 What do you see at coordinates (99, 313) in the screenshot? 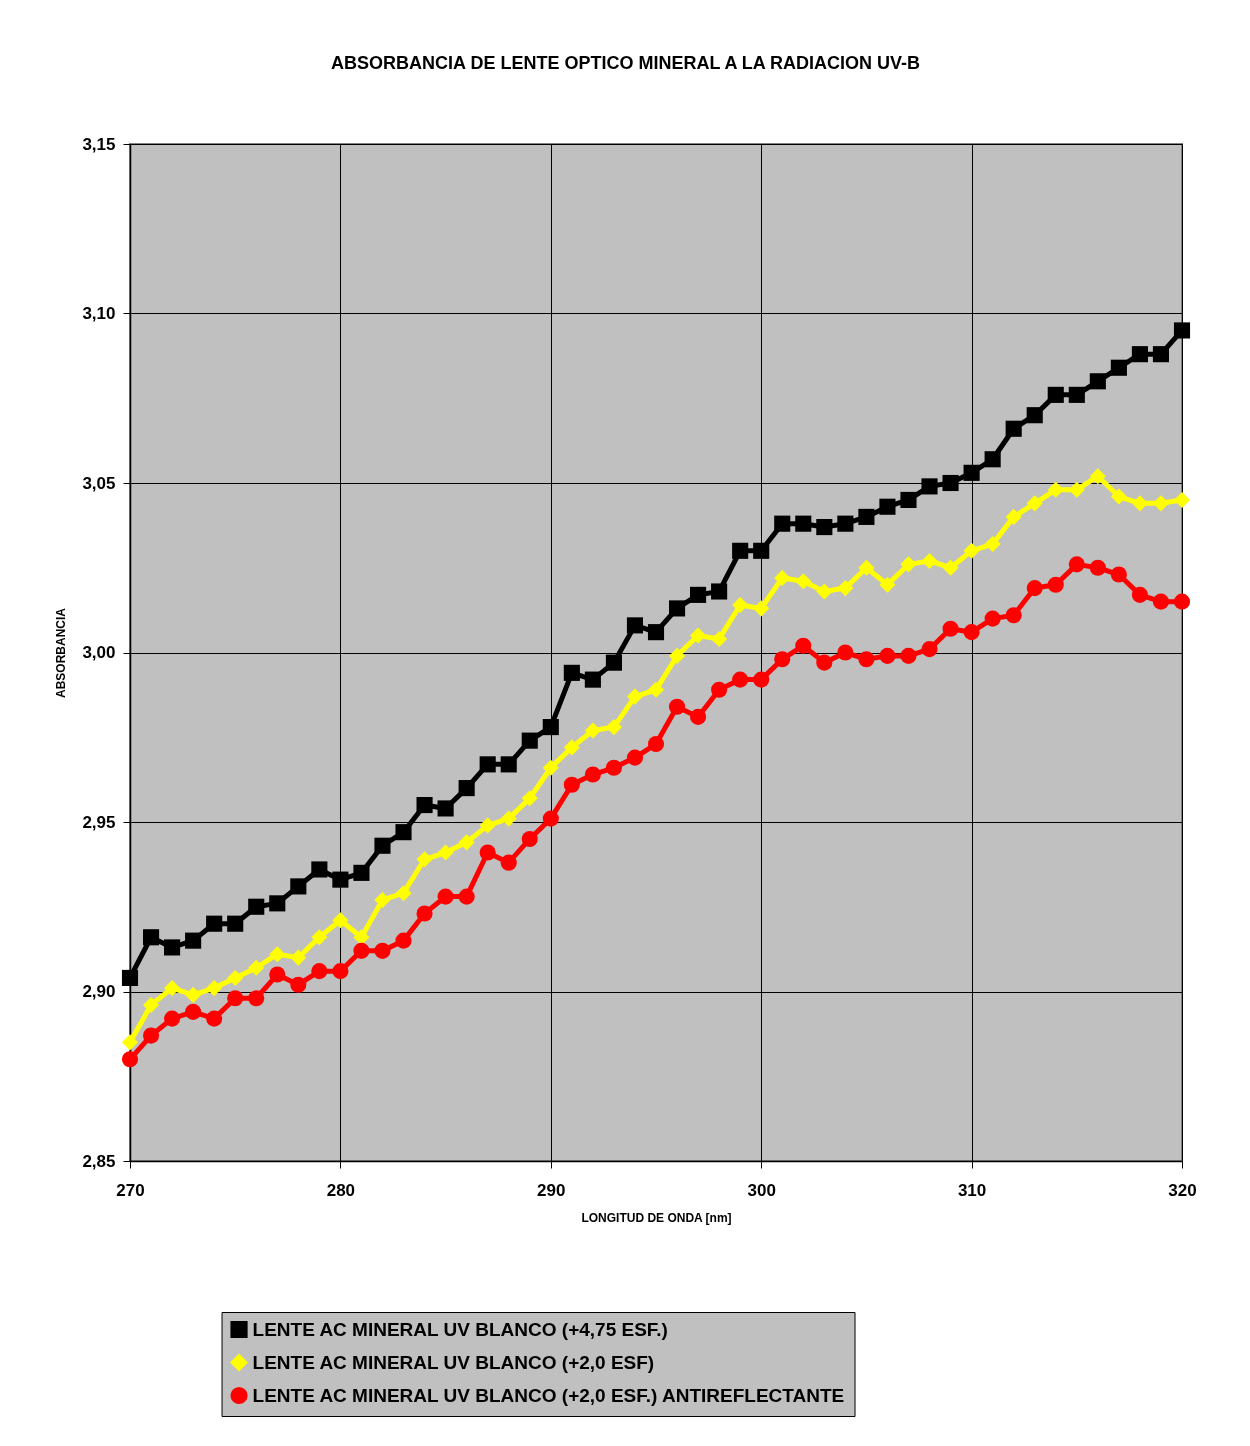
I see `y-tick-label: 3,10` at bounding box center [99, 313].